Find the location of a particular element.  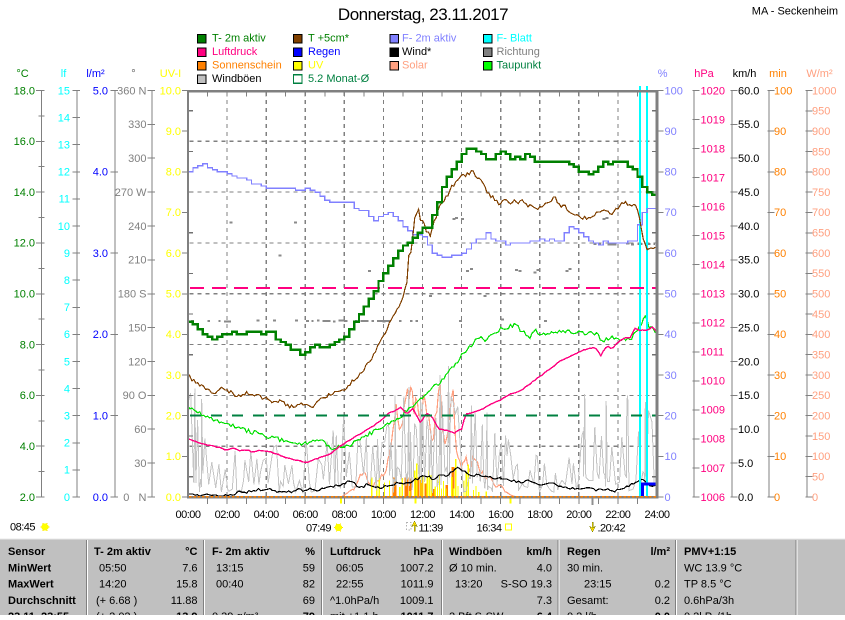

svg-text: ^1.0hPa/h is located at coordinates (354, 601).